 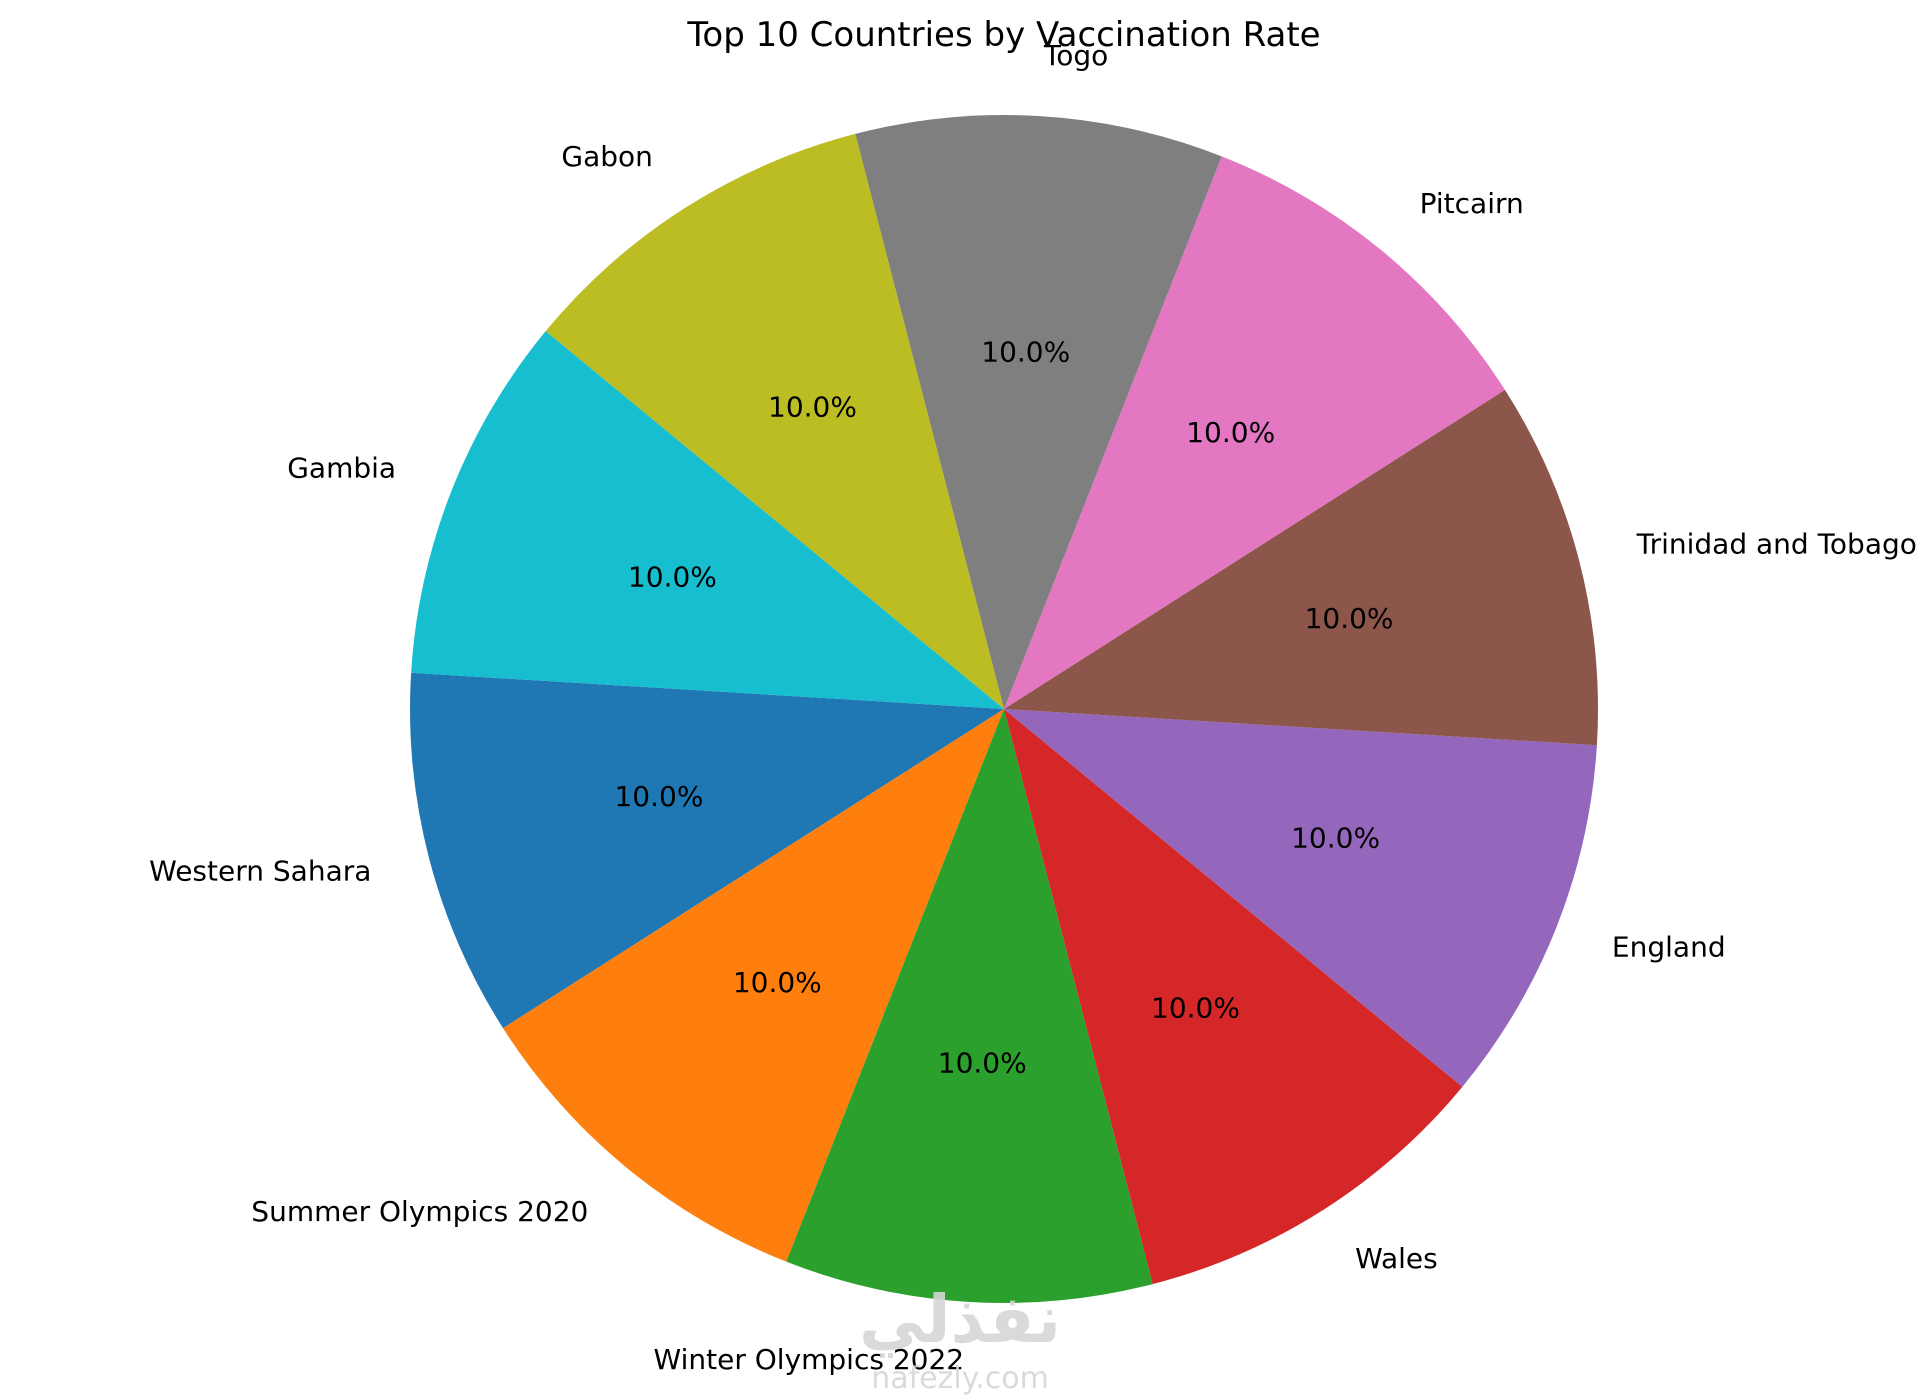 I want to click on slice-label-gabon: Gabon, so click(x=607, y=156).